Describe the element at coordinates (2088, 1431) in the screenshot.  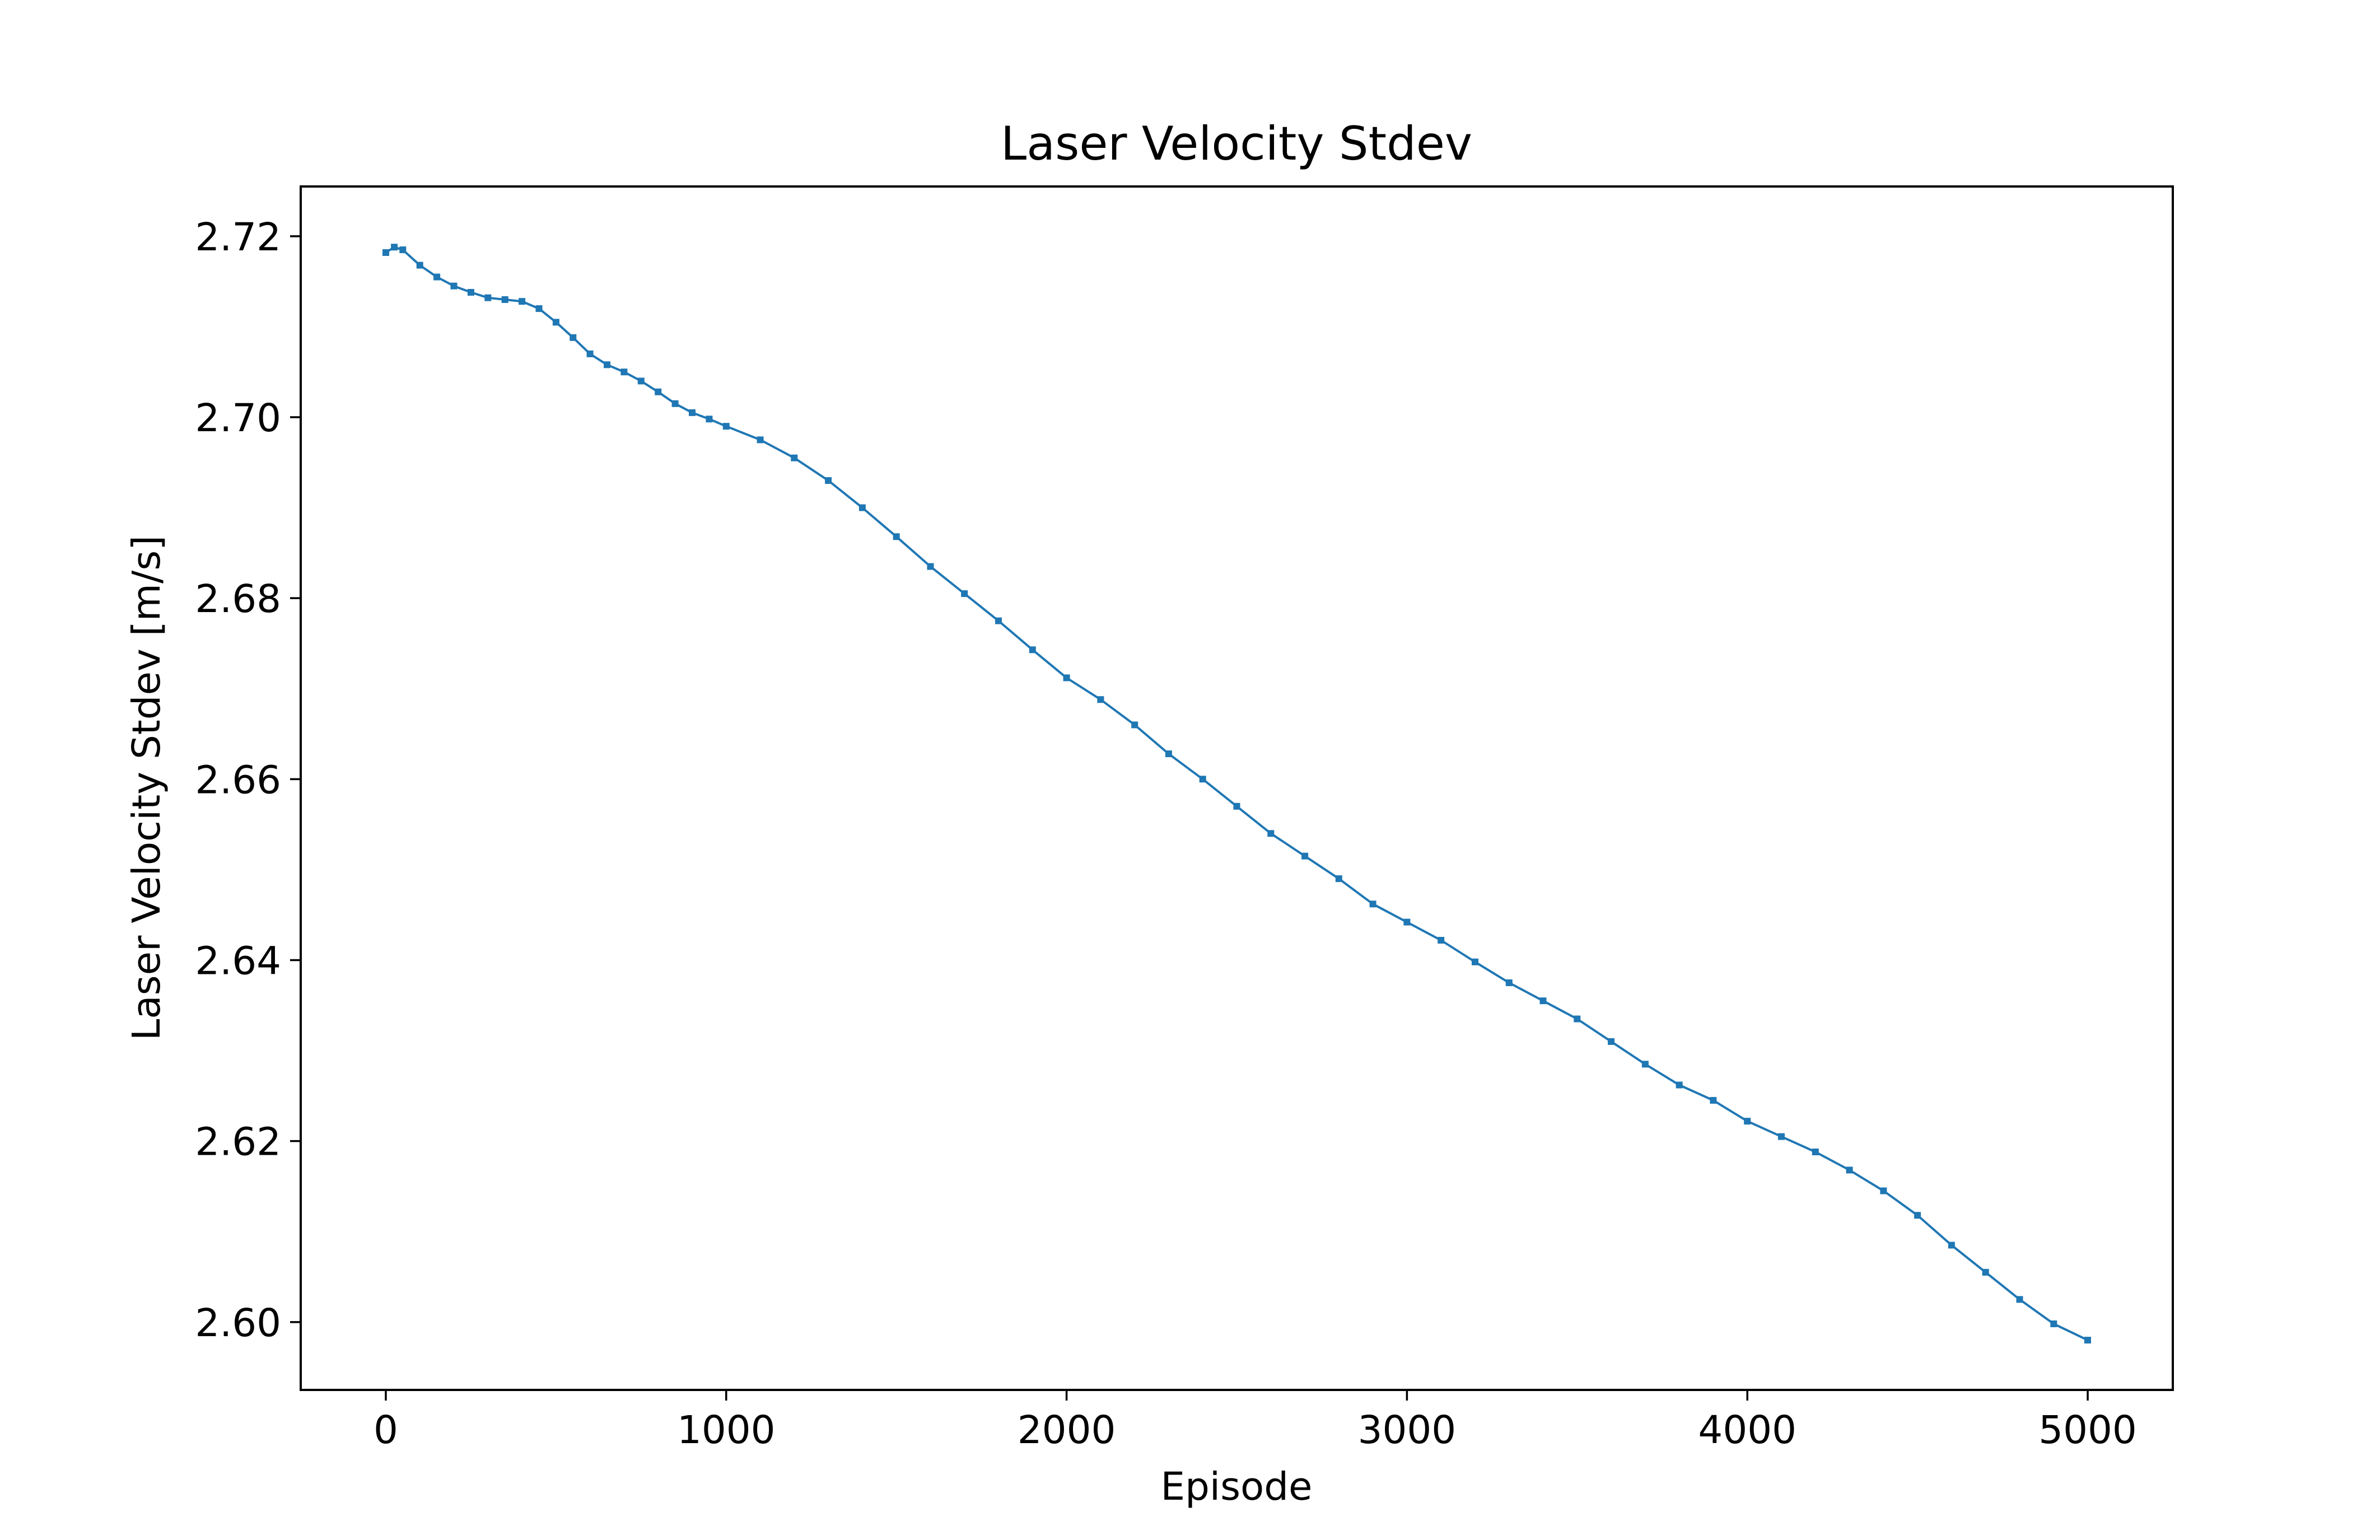
I see `x-tick-label: 5000` at that location.